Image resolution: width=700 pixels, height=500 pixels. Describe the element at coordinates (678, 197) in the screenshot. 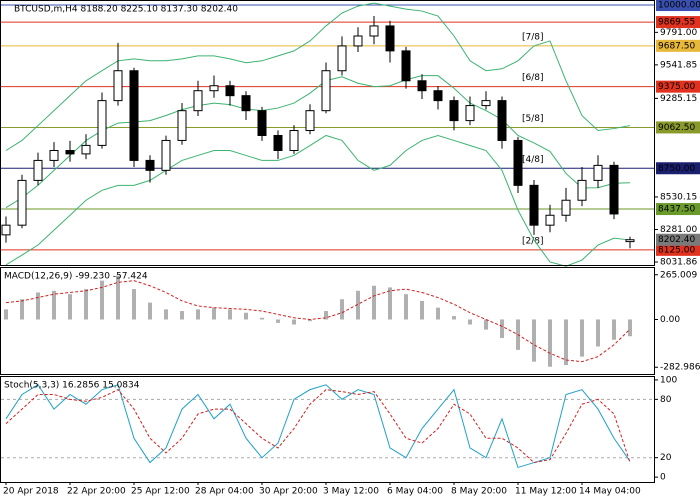

I see `y-tick-label: 8530.15` at that location.